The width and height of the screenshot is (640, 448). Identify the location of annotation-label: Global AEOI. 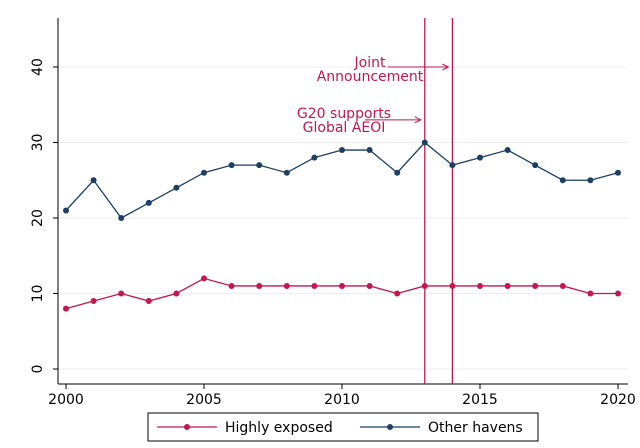
(344, 128).